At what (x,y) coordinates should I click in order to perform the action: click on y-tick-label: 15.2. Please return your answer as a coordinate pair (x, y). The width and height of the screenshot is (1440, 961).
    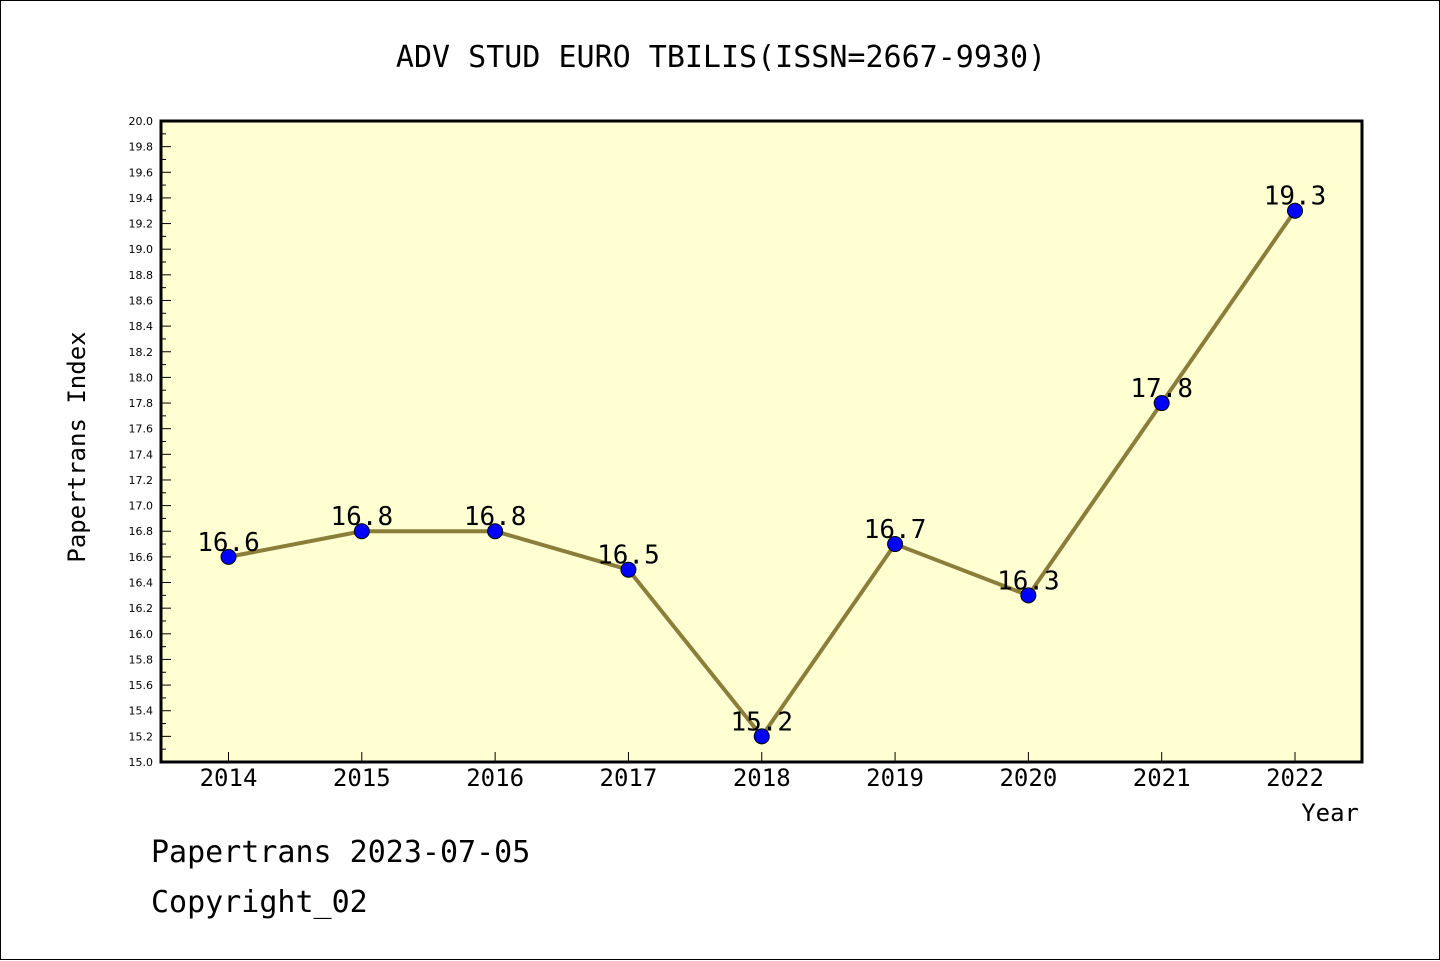
    Looking at the image, I should click on (141, 736).